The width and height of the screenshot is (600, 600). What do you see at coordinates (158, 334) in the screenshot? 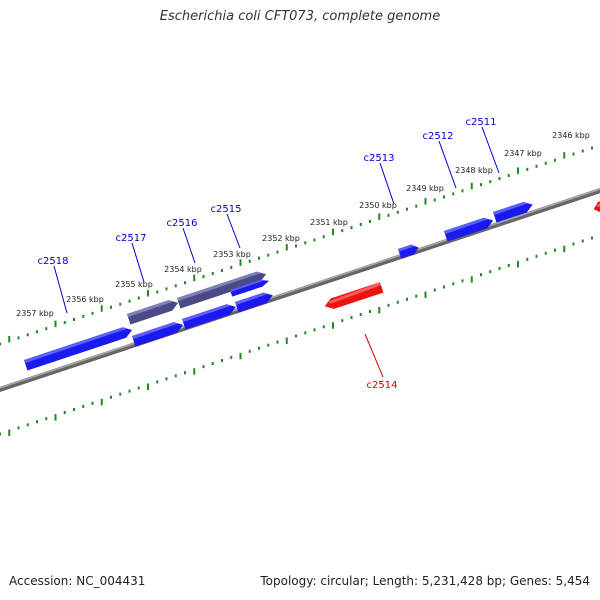
I see `gene-c2517` at bounding box center [158, 334].